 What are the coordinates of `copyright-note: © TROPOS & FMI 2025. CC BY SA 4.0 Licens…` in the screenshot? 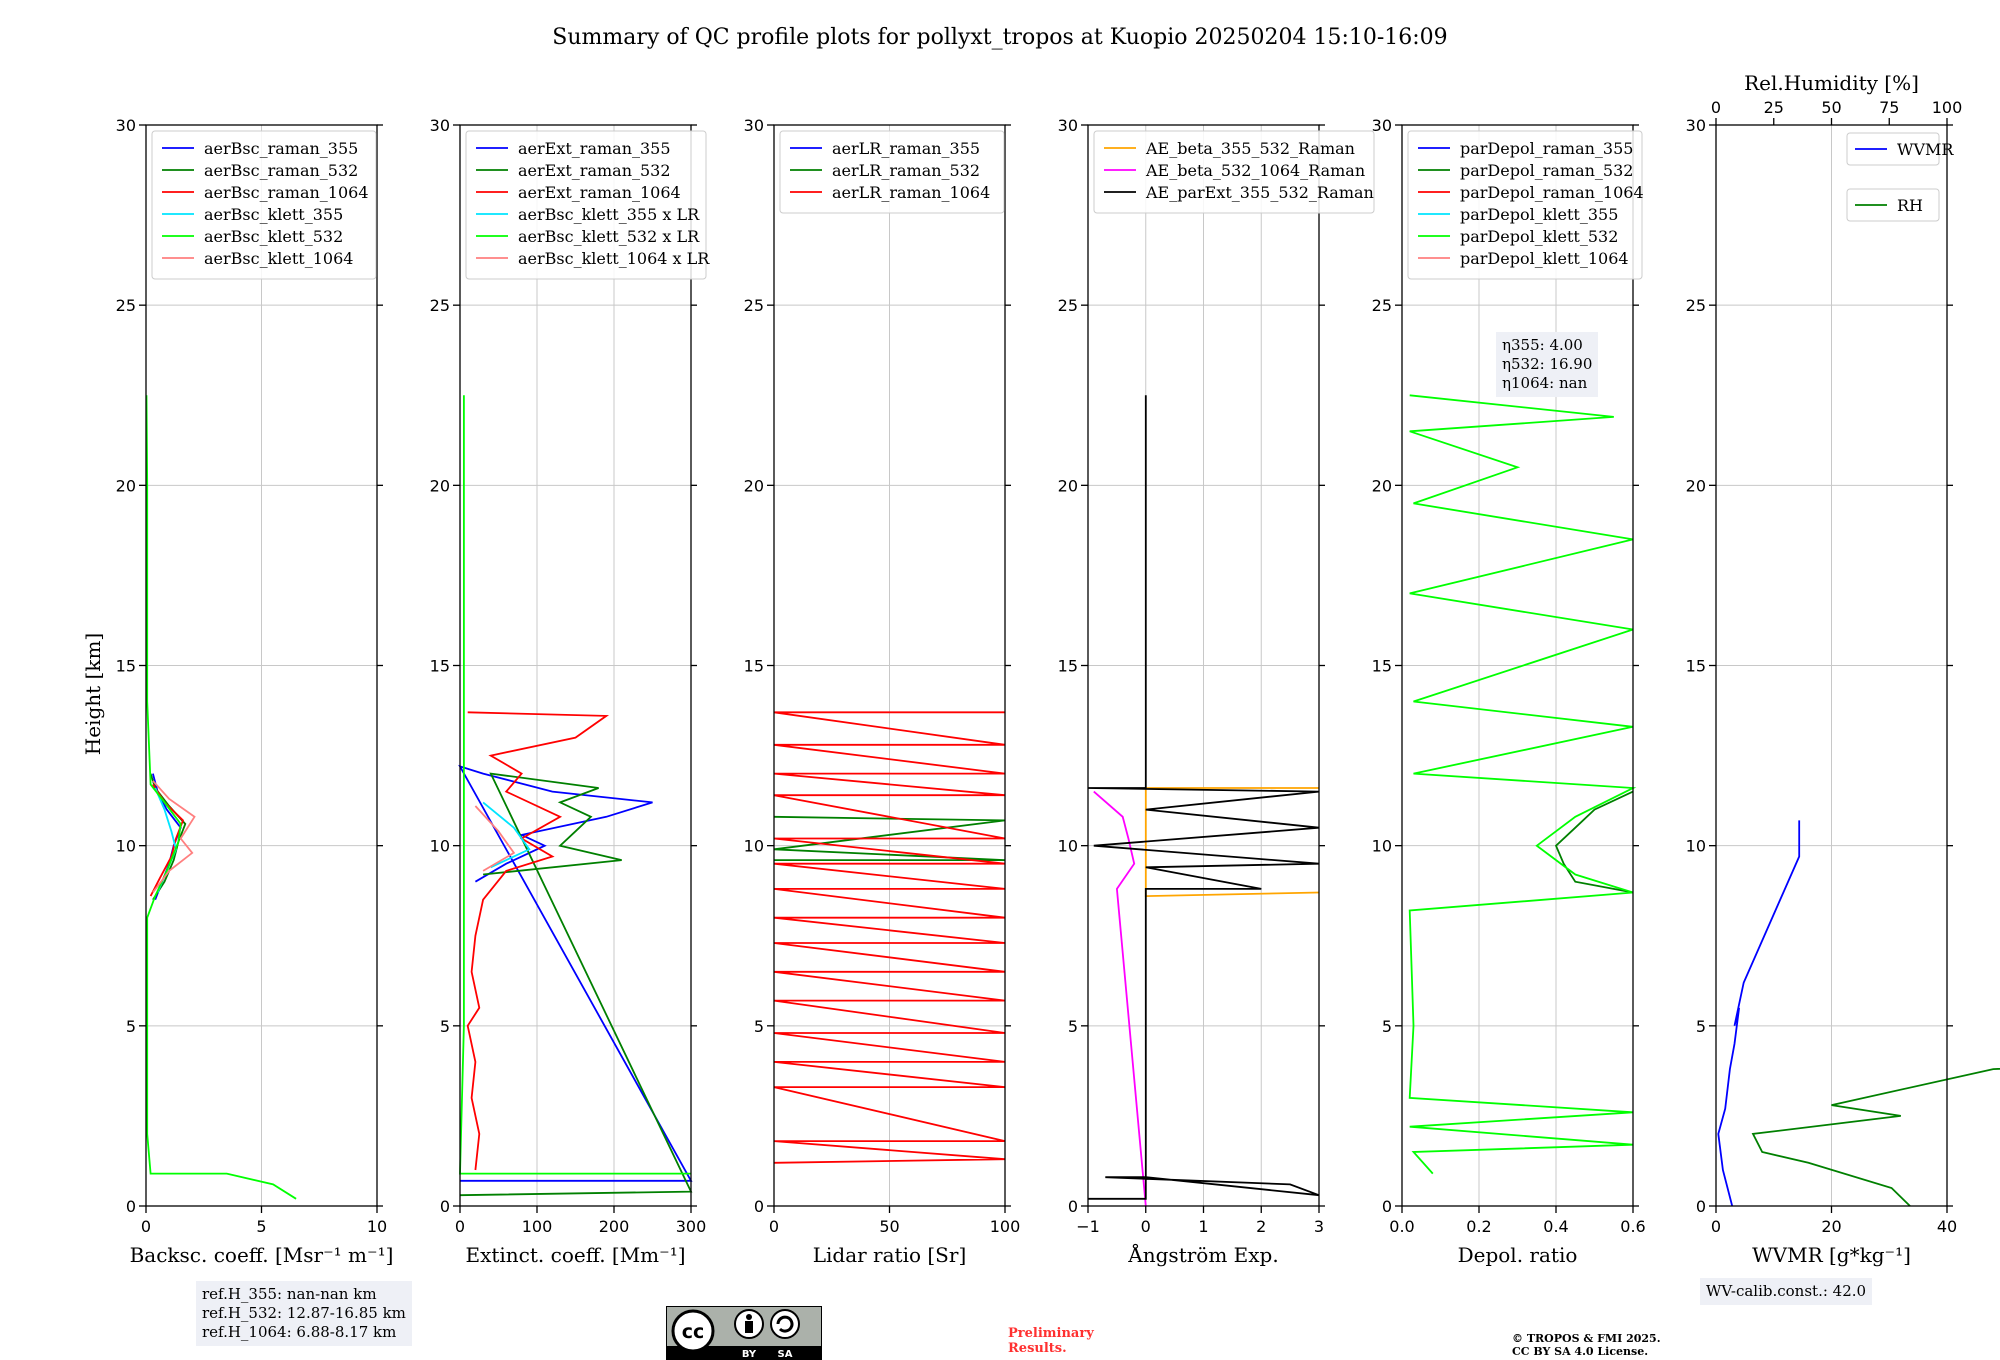 It's located at (1586, 1345).